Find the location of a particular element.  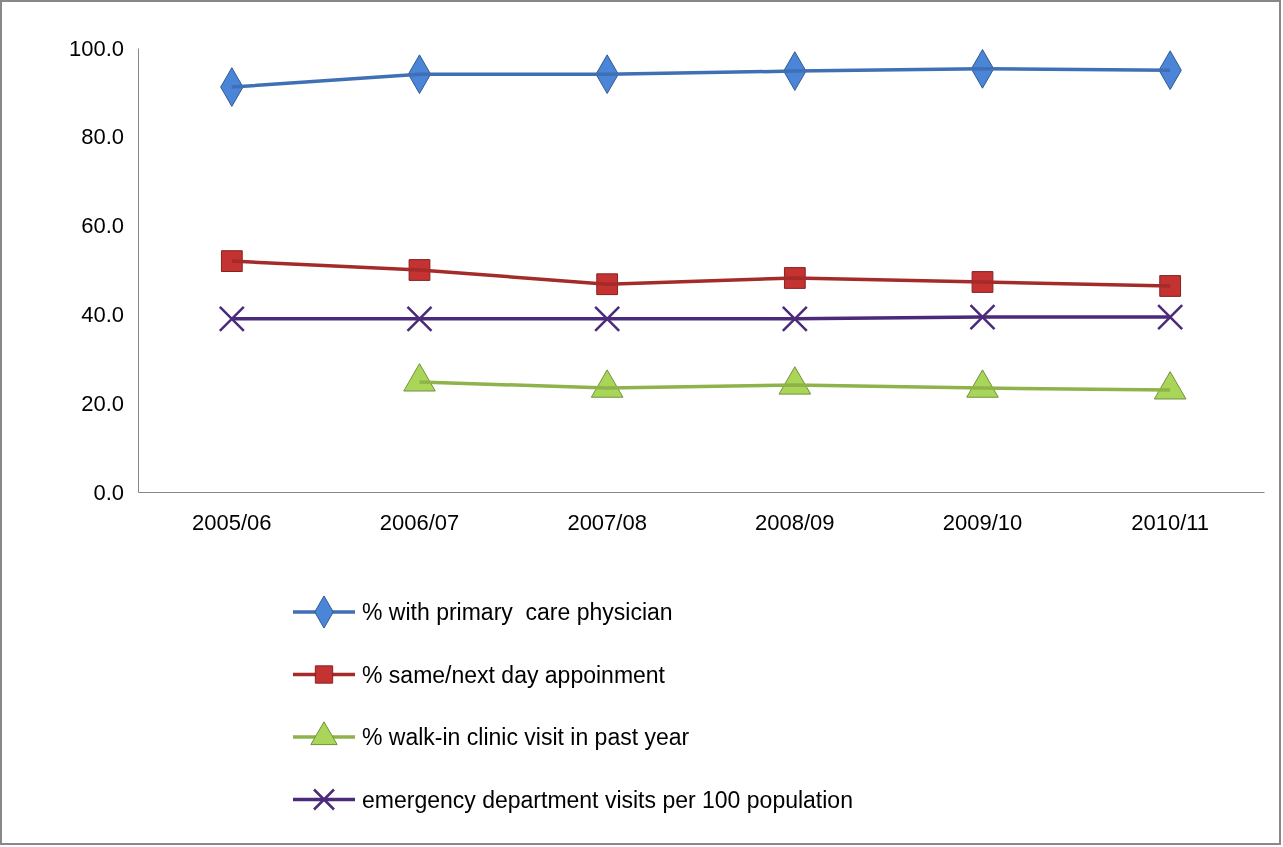

x-tick-label: 2007/08 is located at coordinates (607, 522).